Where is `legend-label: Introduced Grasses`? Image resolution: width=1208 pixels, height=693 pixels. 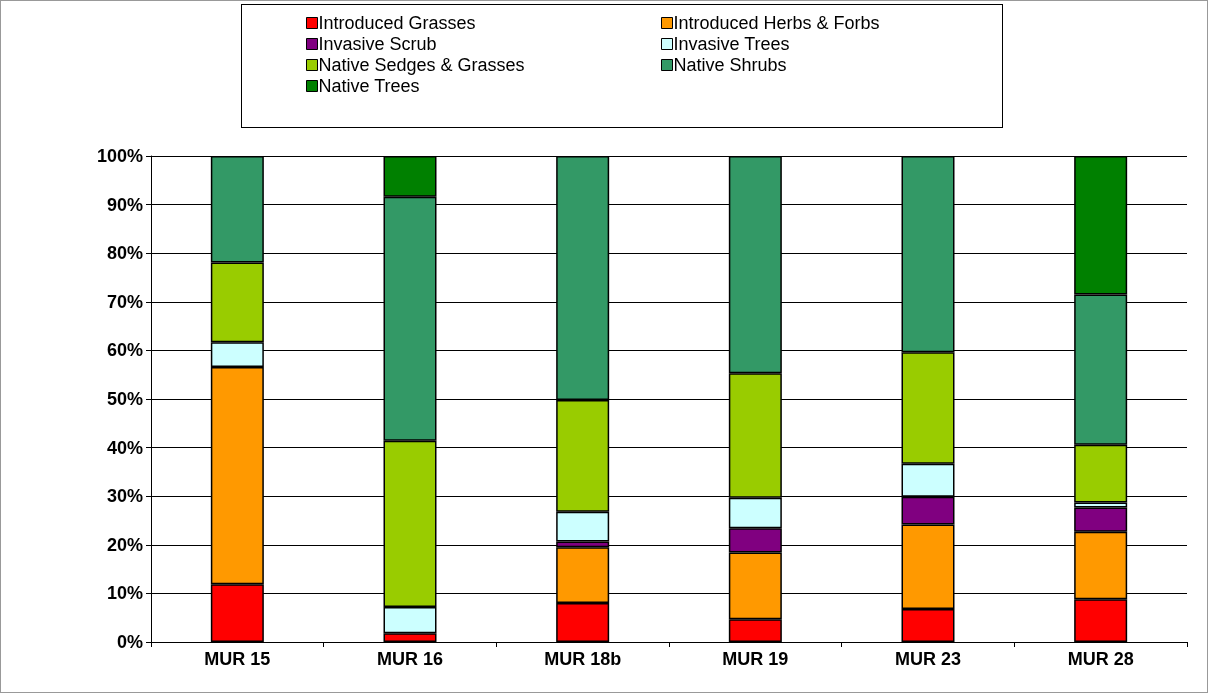
legend-label: Introduced Grasses is located at coordinates (397, 23).